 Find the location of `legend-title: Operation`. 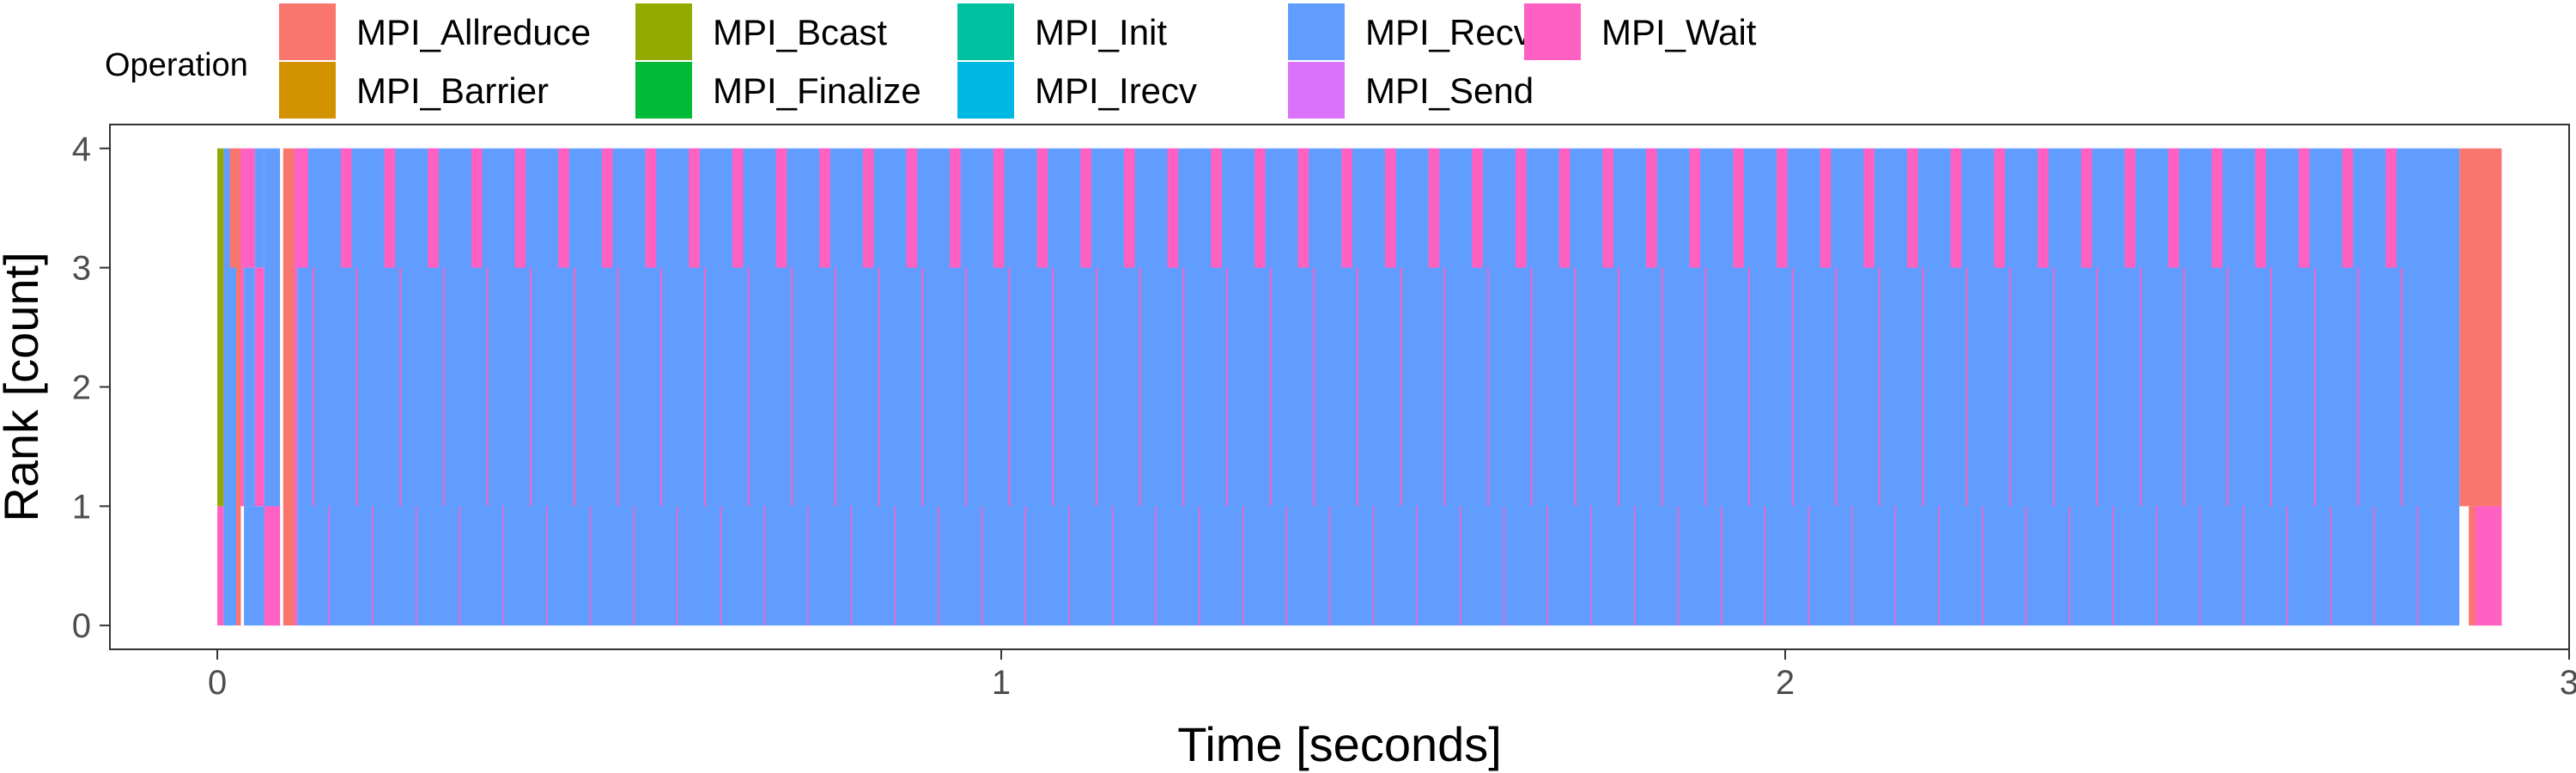

legend-title: Operation is located at coordinates (176, 65).